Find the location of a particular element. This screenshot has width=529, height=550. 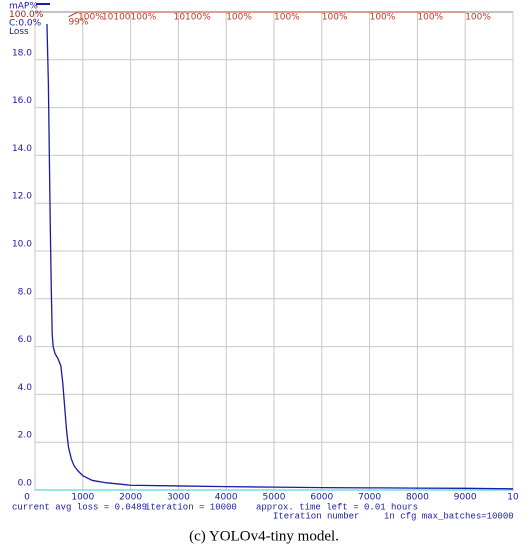

legend-text: mAP% is located at coordinates (23, 7).